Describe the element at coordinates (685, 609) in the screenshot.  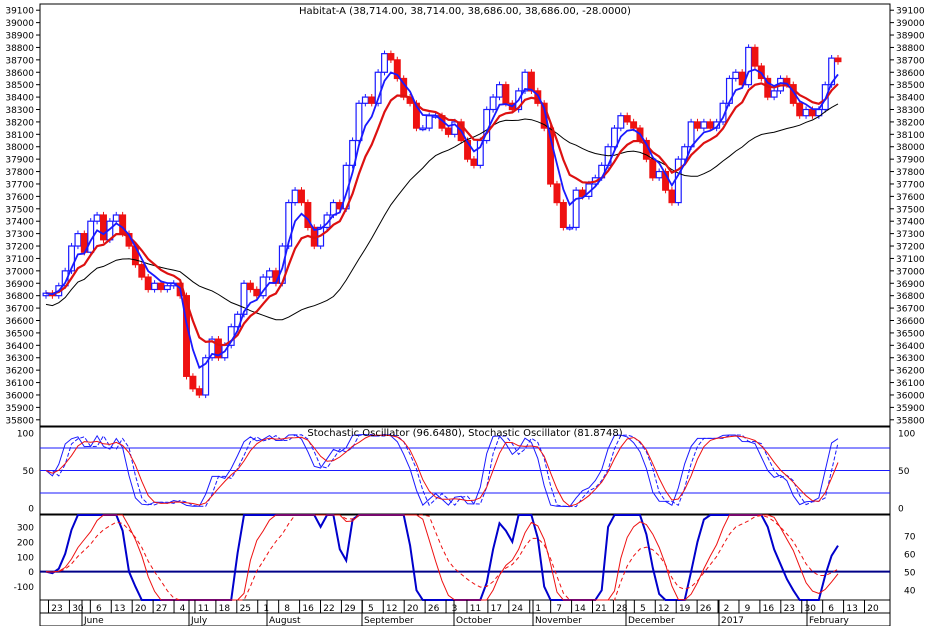
I see `time-day-label: 19` at that location.